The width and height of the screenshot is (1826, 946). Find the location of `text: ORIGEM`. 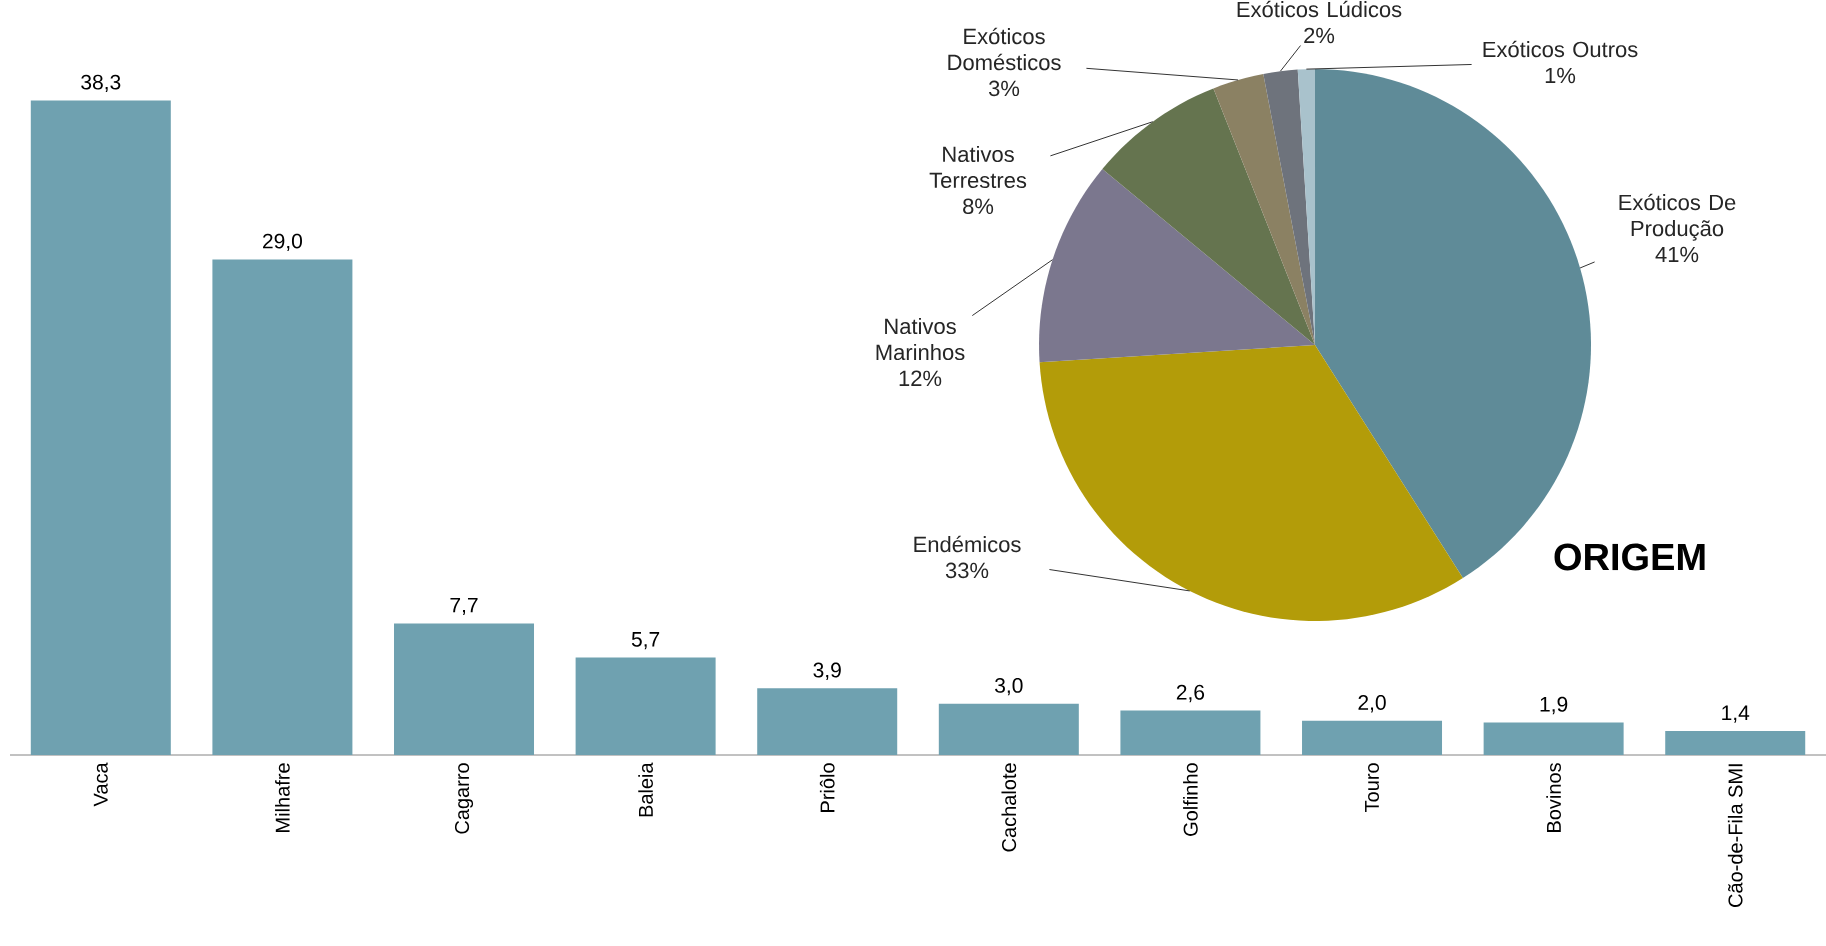

text: ORIGEM is located at coordinates (1629, 557).